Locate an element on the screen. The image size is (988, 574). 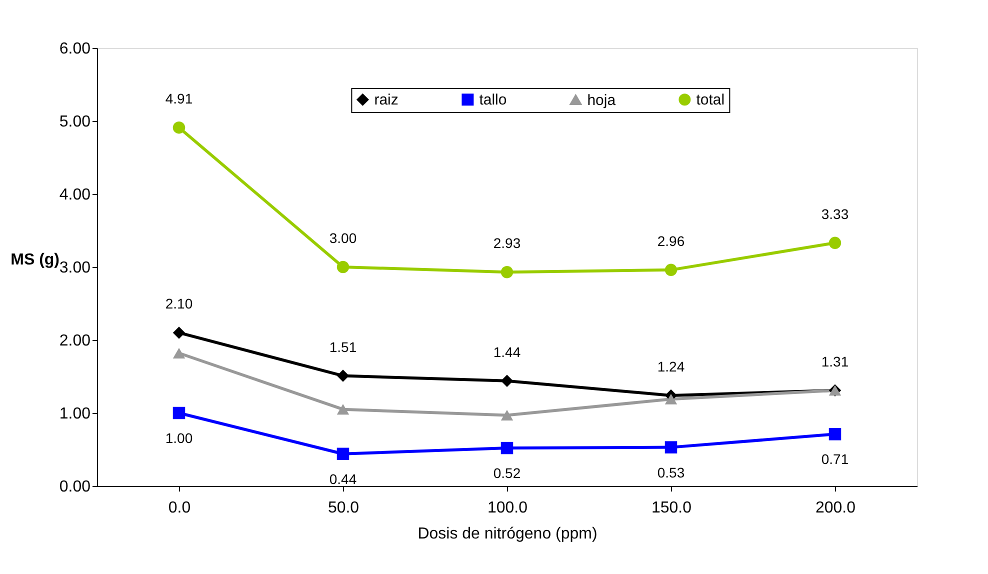
y-tick-label: 2.00 is located at coordinates (75, 341).